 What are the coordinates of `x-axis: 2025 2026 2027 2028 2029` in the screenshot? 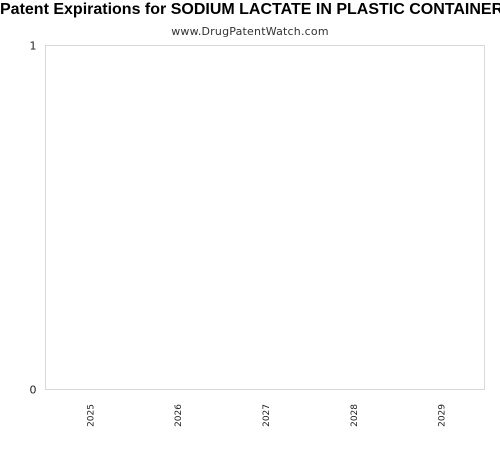 It's located at (266, 415).